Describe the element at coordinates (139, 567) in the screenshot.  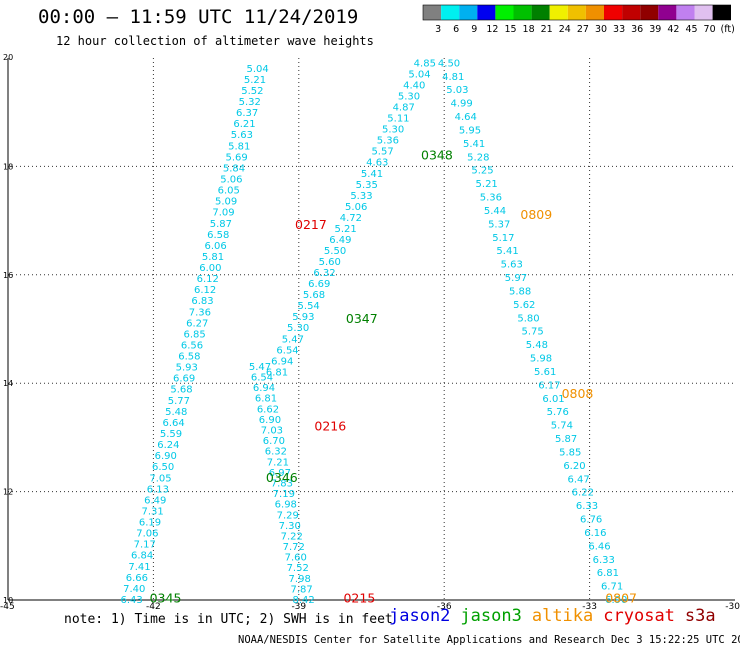
I see `wave-height-point: 7.41` at that location.